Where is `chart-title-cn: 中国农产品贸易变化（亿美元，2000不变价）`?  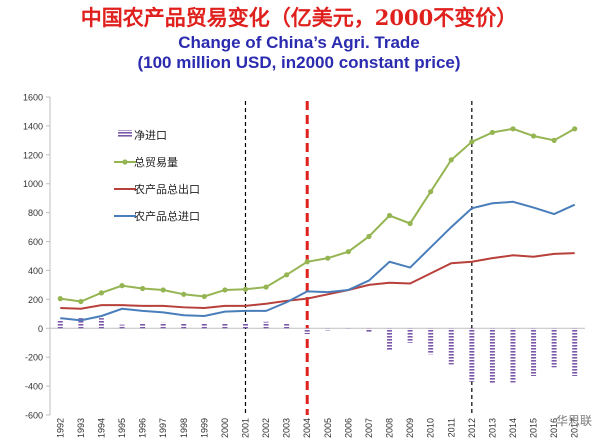 chart-title-cn: 中国农产品贸易变化（亿美元，2000不变价） is located at coordinates (299, 17).